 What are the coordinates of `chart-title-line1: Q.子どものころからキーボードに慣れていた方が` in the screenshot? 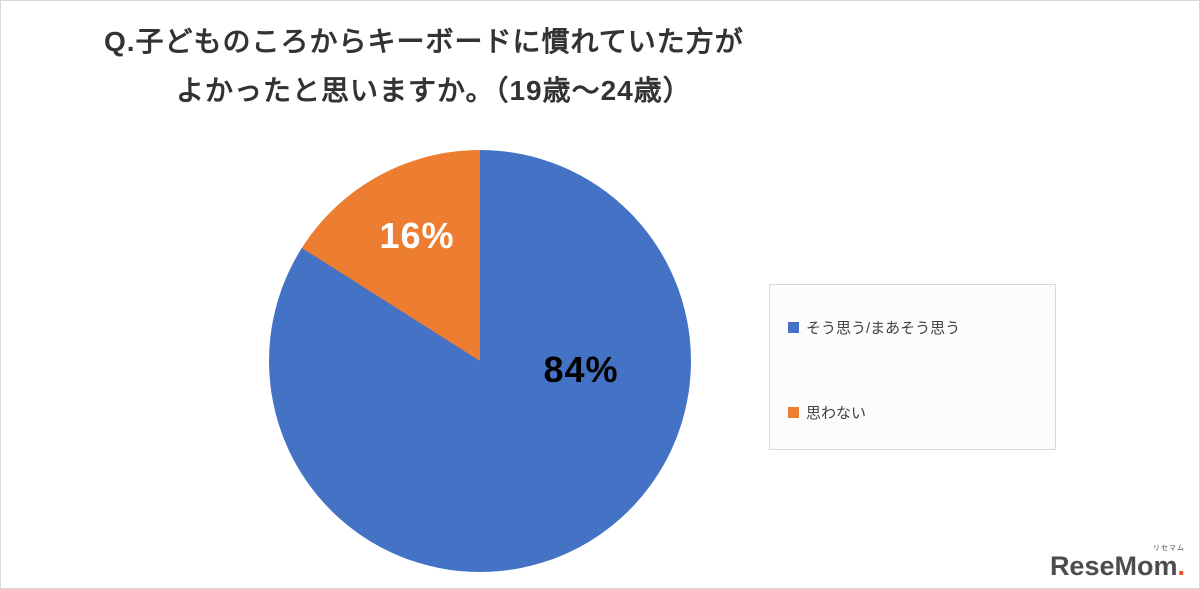 It's located at (424, 41).